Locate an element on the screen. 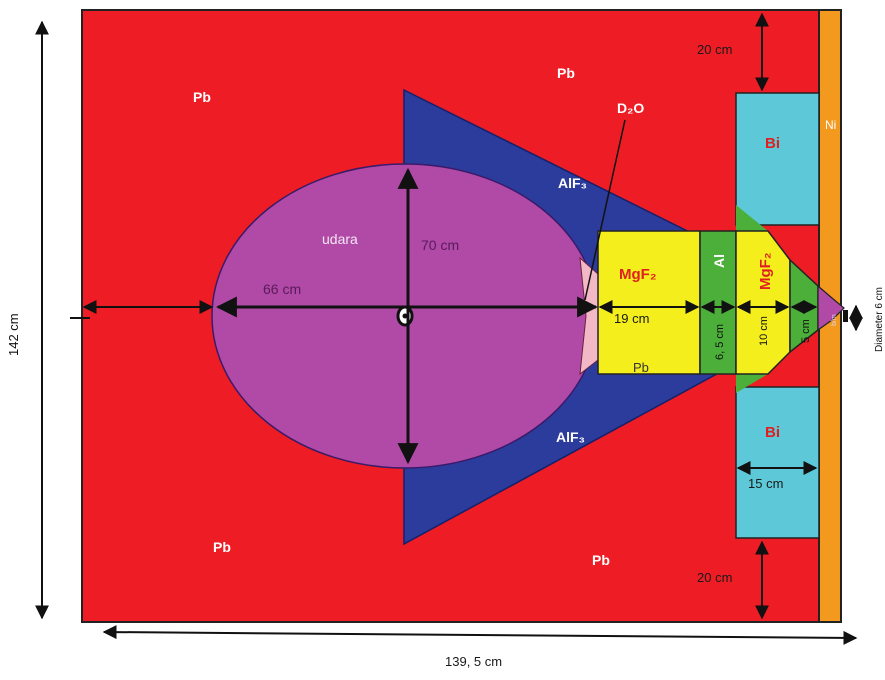 The width and height of the screenshot is (885, 680). label-mgf2-left: MgF₂ is located at coordinates (638, 274).